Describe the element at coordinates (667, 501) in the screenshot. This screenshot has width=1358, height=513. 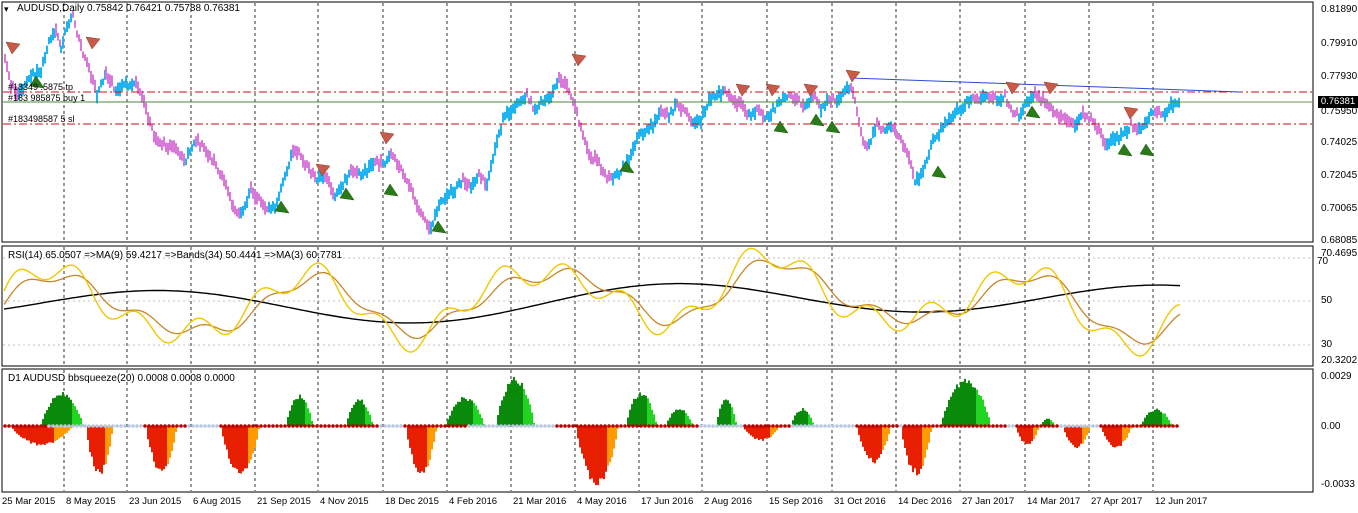
I see `time-axis-tick: 17 Jun 2016` at that location.